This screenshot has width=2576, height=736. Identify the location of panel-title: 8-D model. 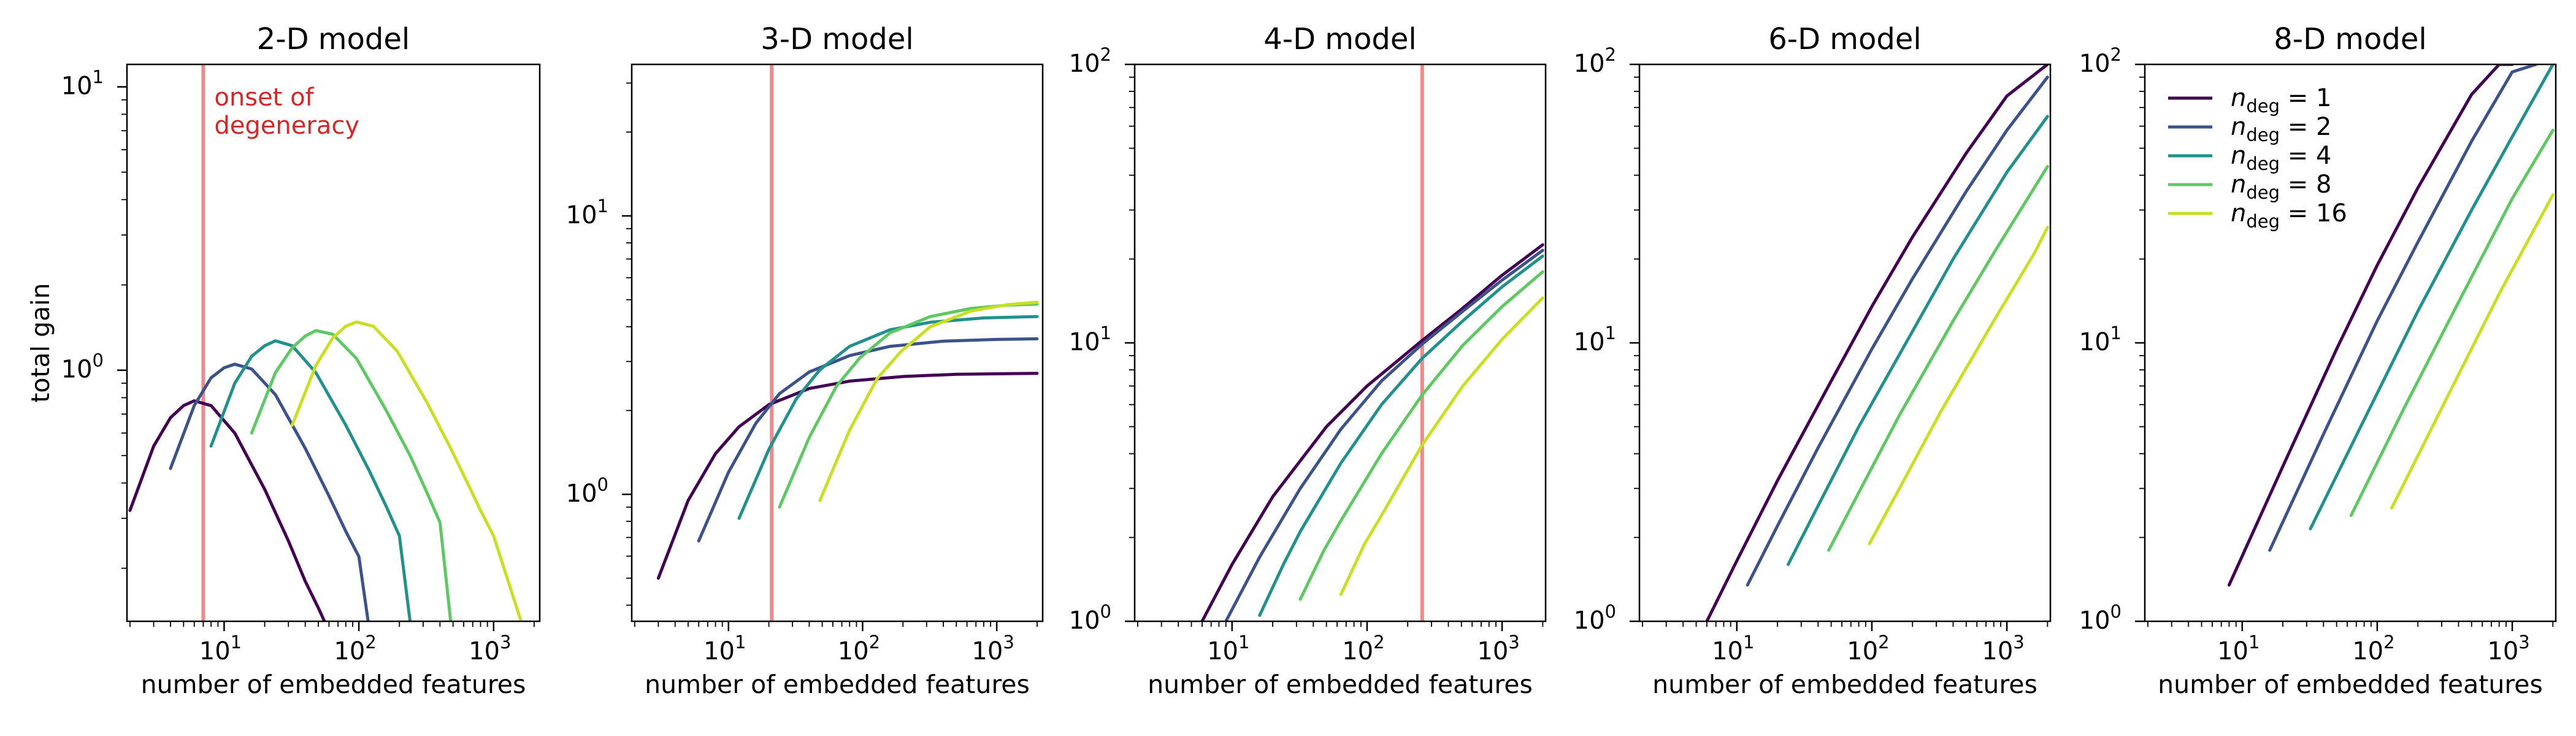
(2350, 39).